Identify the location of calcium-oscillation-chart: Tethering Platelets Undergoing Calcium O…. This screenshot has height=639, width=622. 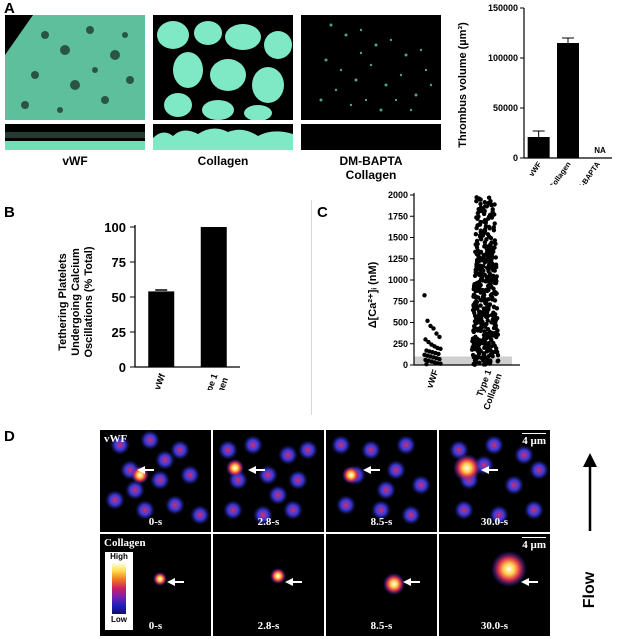
(148, 305).